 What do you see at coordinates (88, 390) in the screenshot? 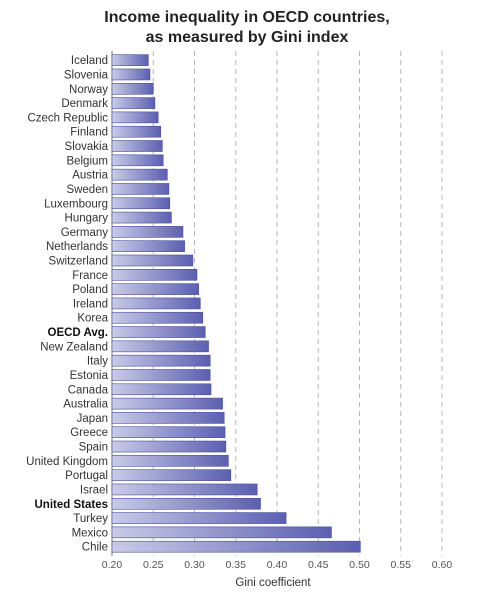
I see `category-label: Canada` at bounding box center [88, 390].